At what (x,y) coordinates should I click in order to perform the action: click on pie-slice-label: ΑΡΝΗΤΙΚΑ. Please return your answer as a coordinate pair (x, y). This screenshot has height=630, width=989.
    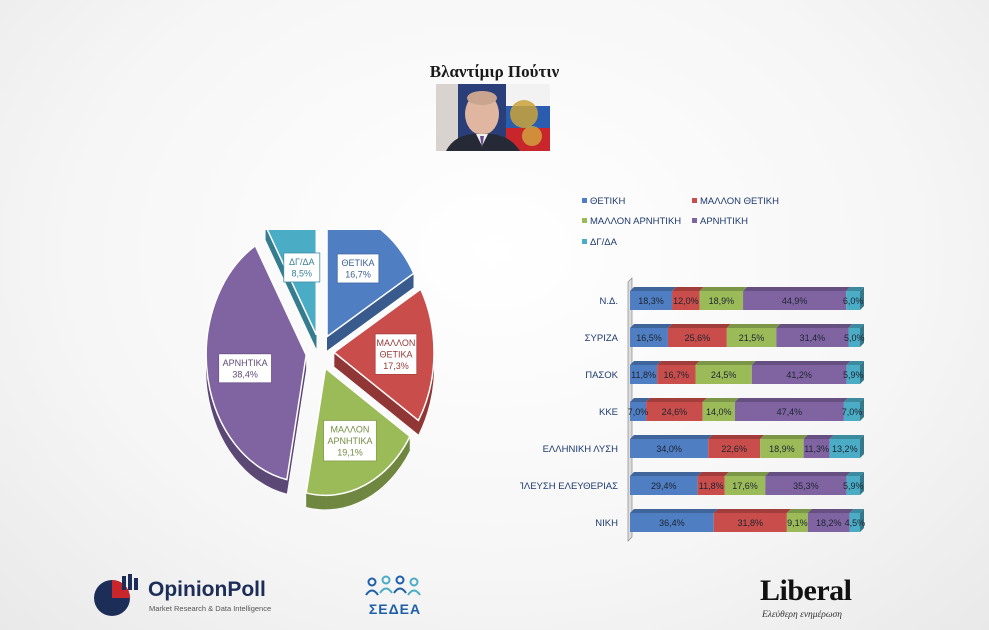
    Looking at the image, I should click on (245, 363).